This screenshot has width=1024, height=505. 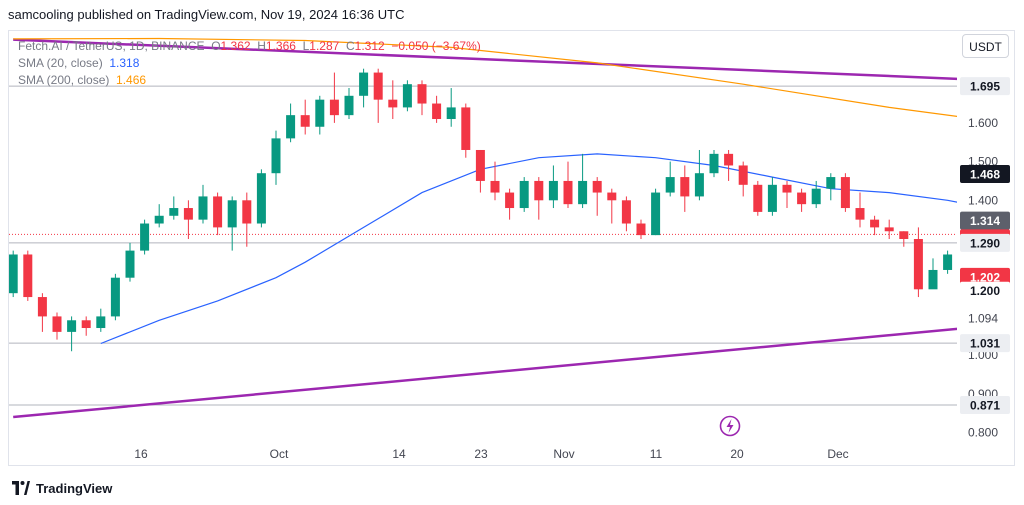 I want to click on sma200-value: 1.466, so click(x=131, y=80).